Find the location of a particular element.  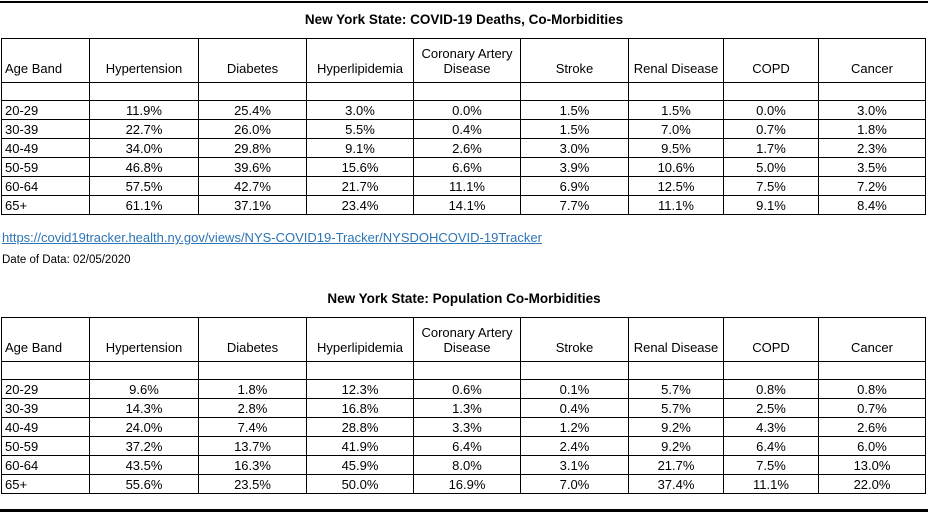

table-row: 30-39 22.7% 26.0% 5.5% 0.4% 1.5% 7.0% 0.7% 1.8% is located at coordinates (463, 129).